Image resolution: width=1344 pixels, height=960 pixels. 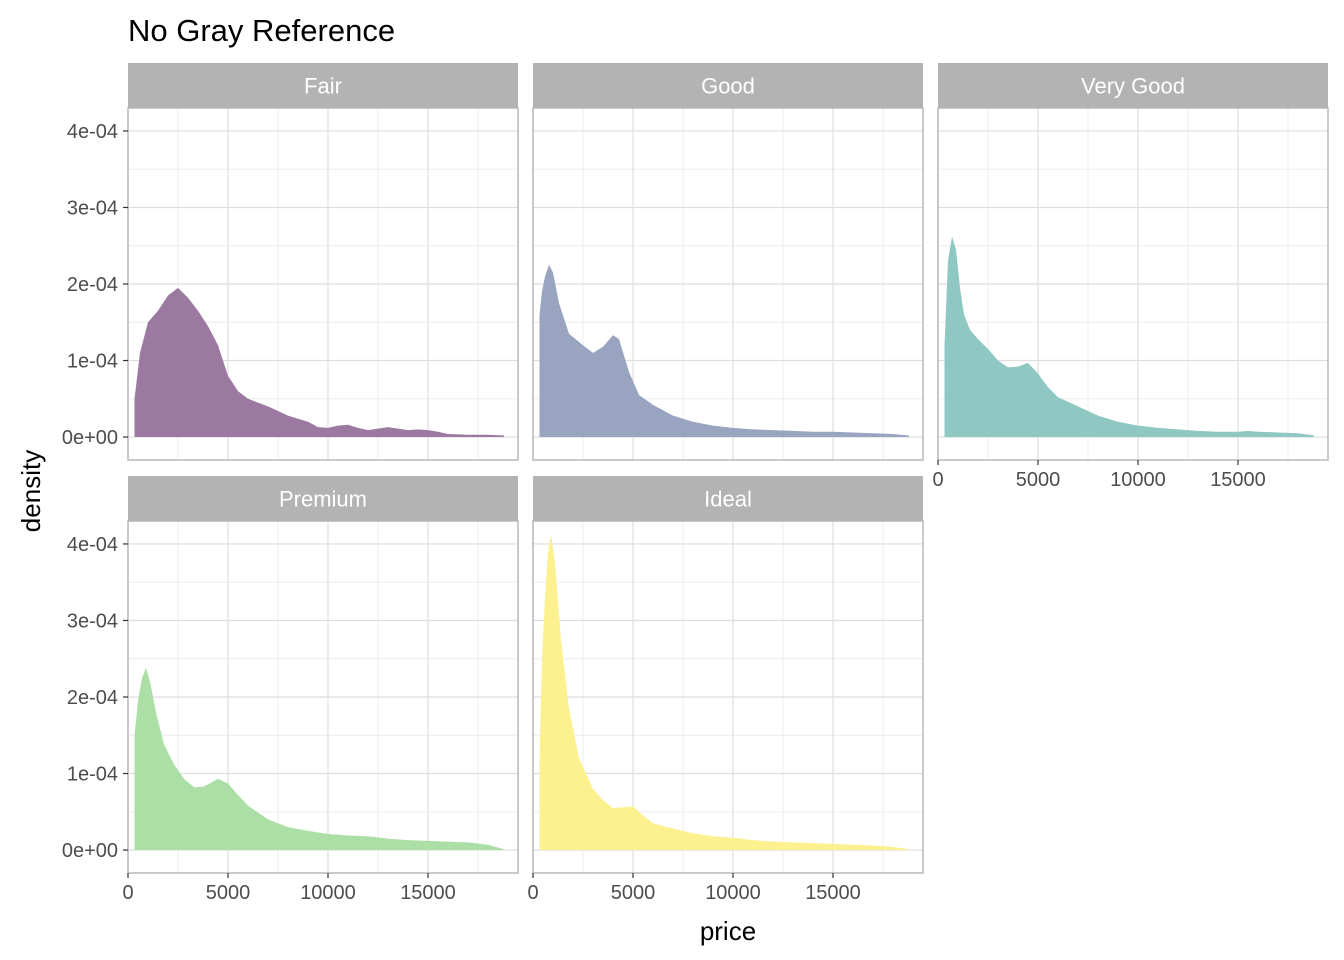 I want to click on facet-panel-fair: Fair 0e+00 1e-04 2e-04 3e-04 4e-04, so click(x=290, y=262).